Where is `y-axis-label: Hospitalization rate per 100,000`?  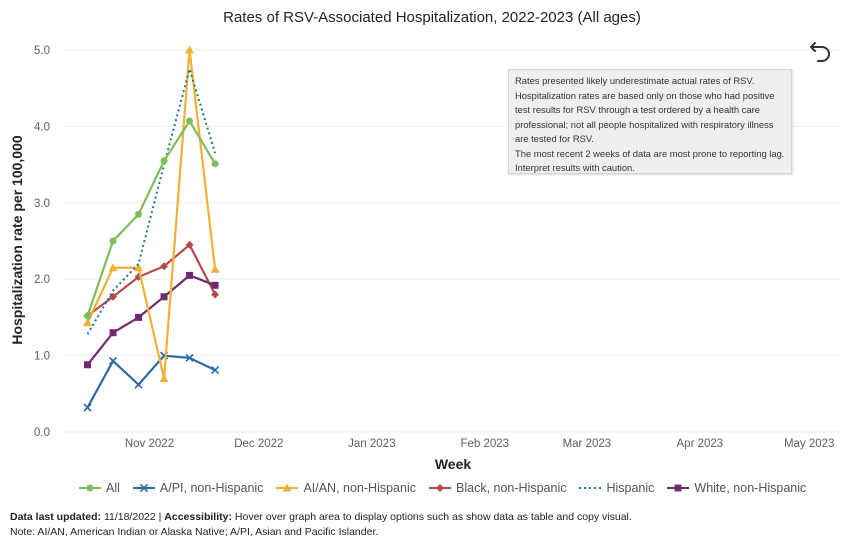 y-axis-label: Hospitalization rate per 100,000 is located at coordinates (17, 240).